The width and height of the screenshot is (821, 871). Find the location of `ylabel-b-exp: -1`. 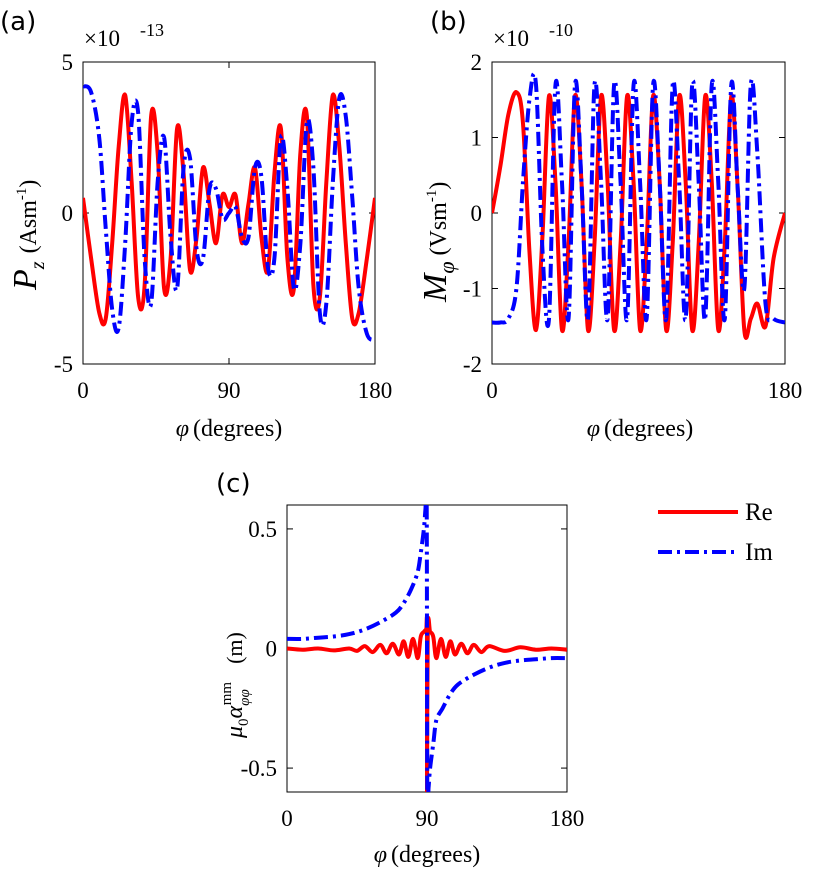

ylabel-b-exp: -1 is located at coordinates (432, 196).